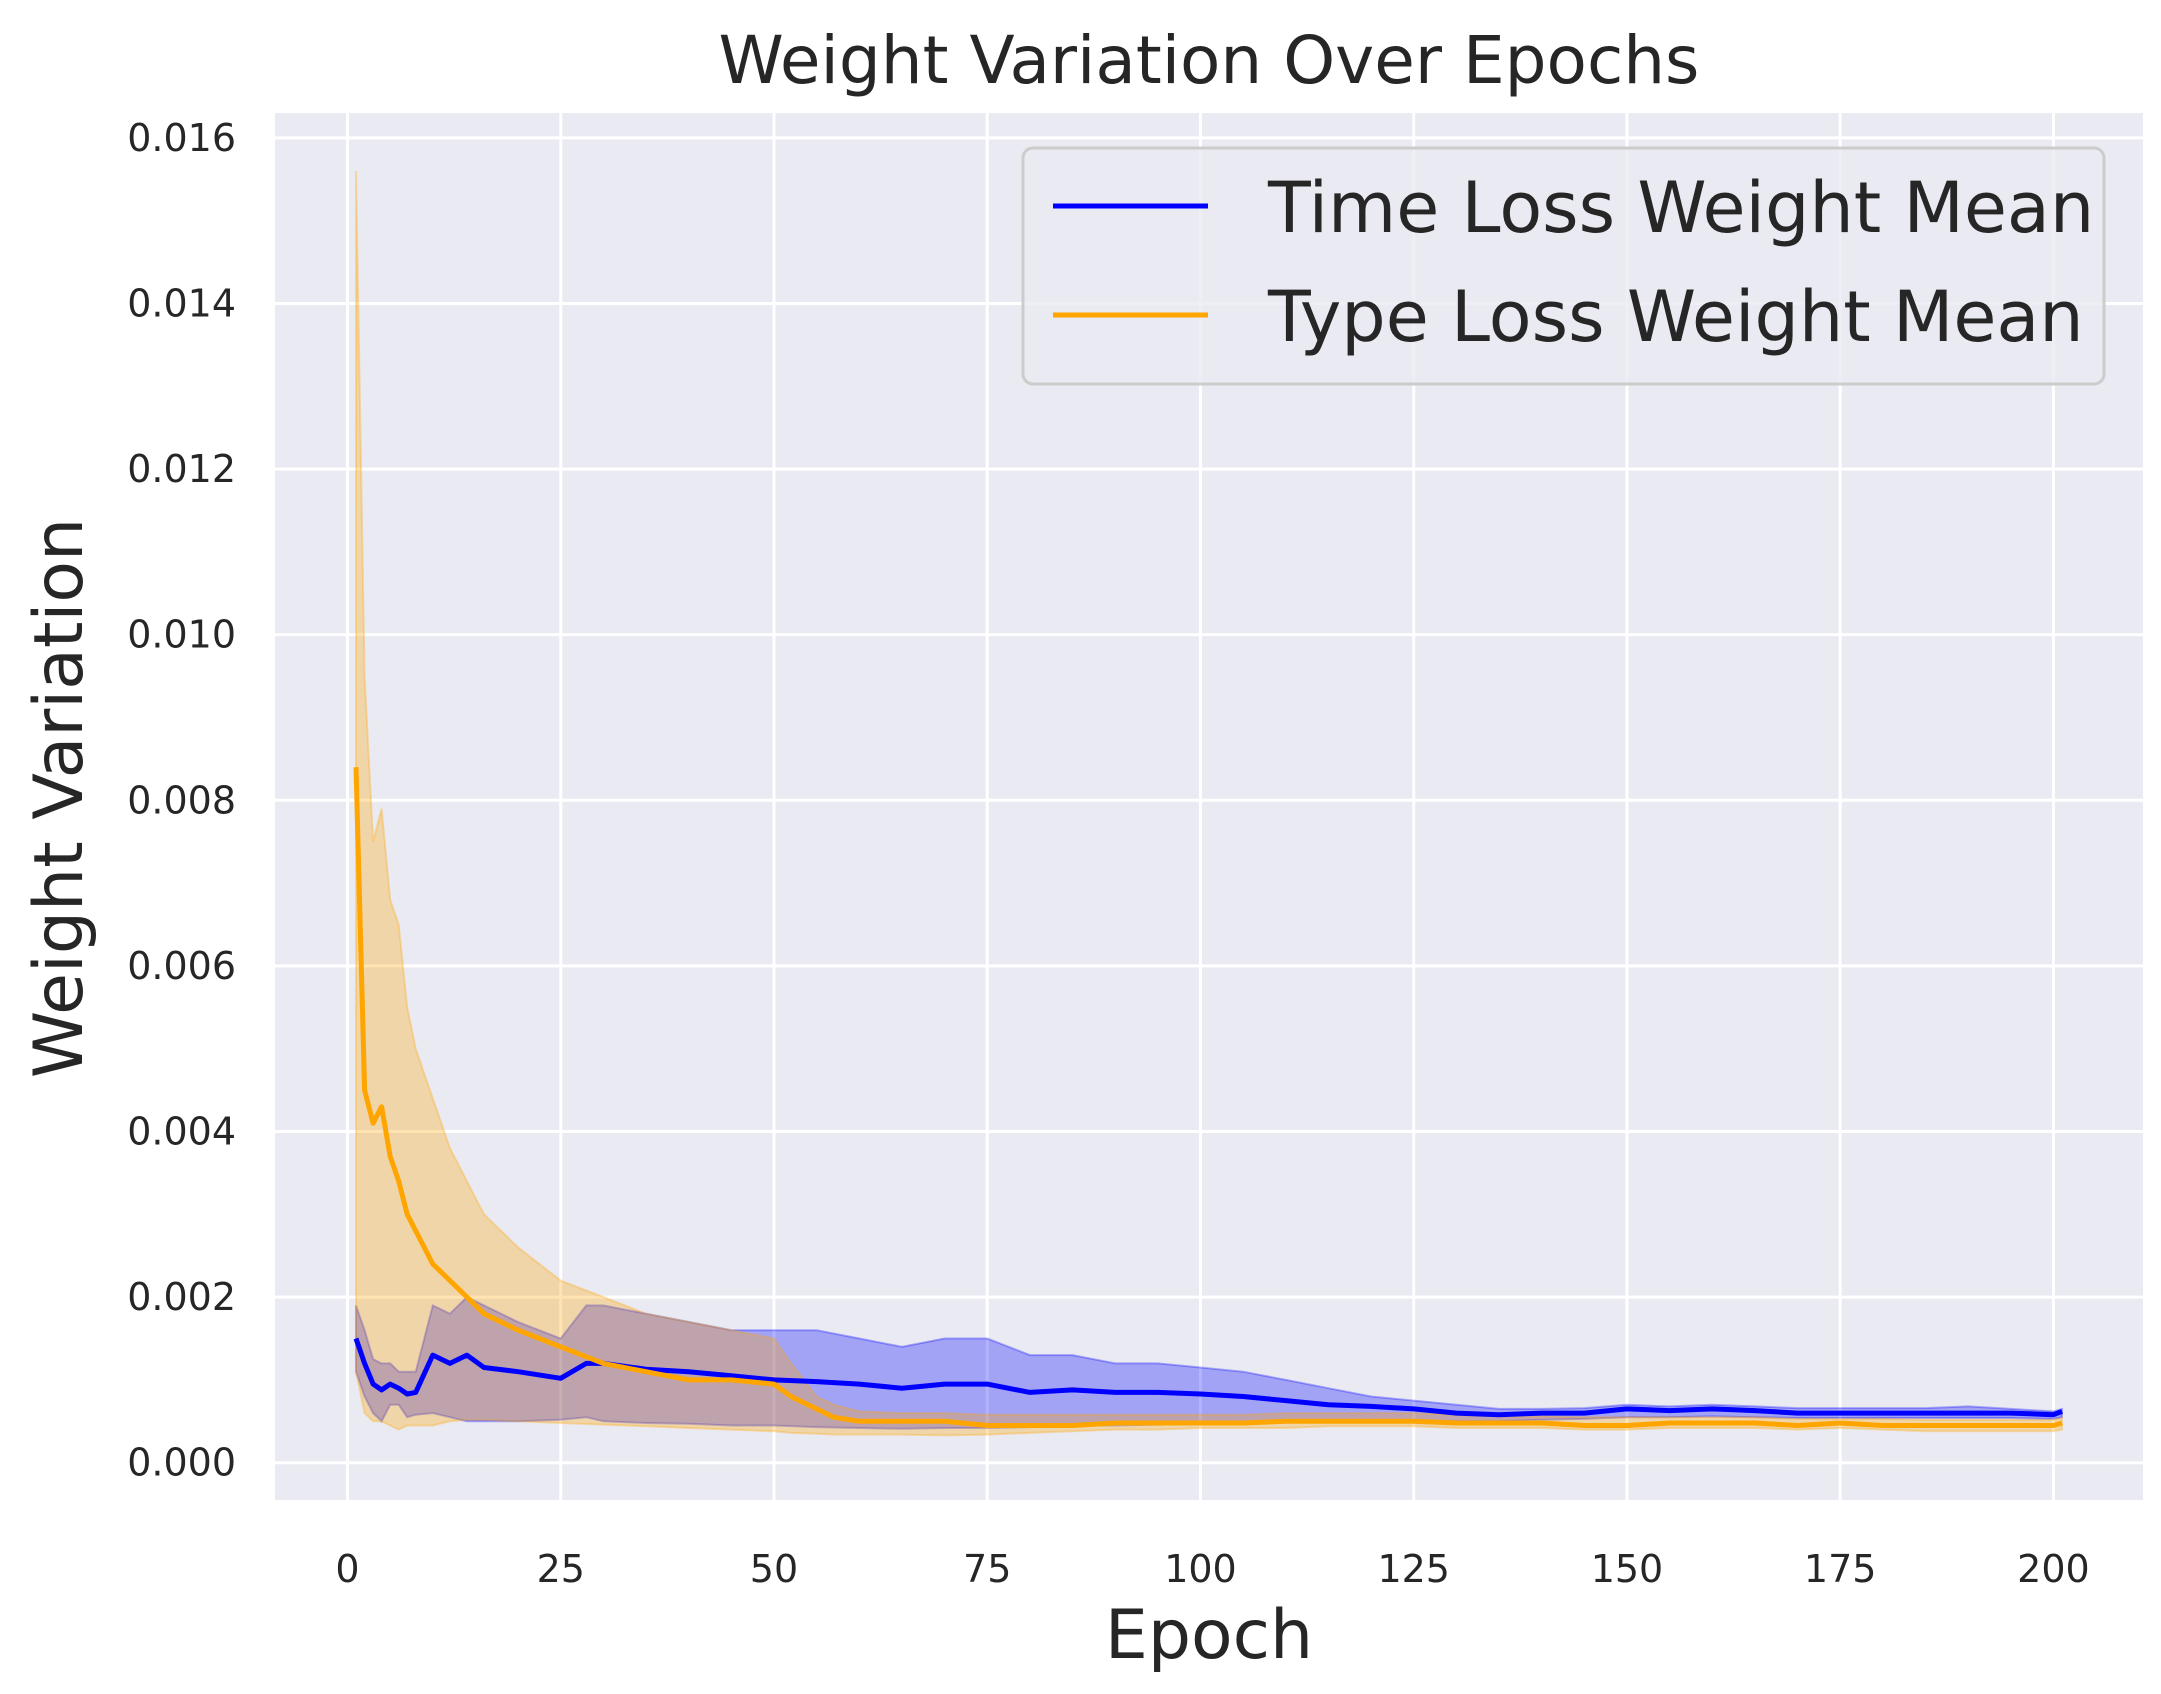 The width and height of the screenshot is (2161, 1694). I want to click on y-tick-label: 0.016, so click(181, 138).